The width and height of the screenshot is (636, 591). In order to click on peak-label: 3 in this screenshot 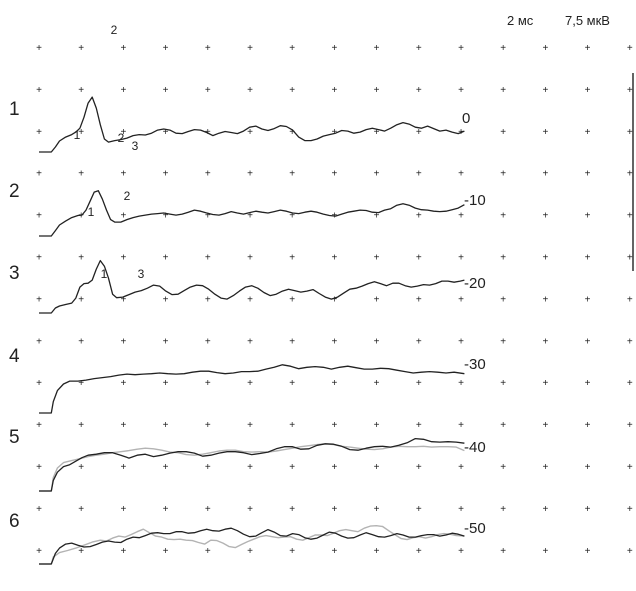, I will do `click(135, 146)`.